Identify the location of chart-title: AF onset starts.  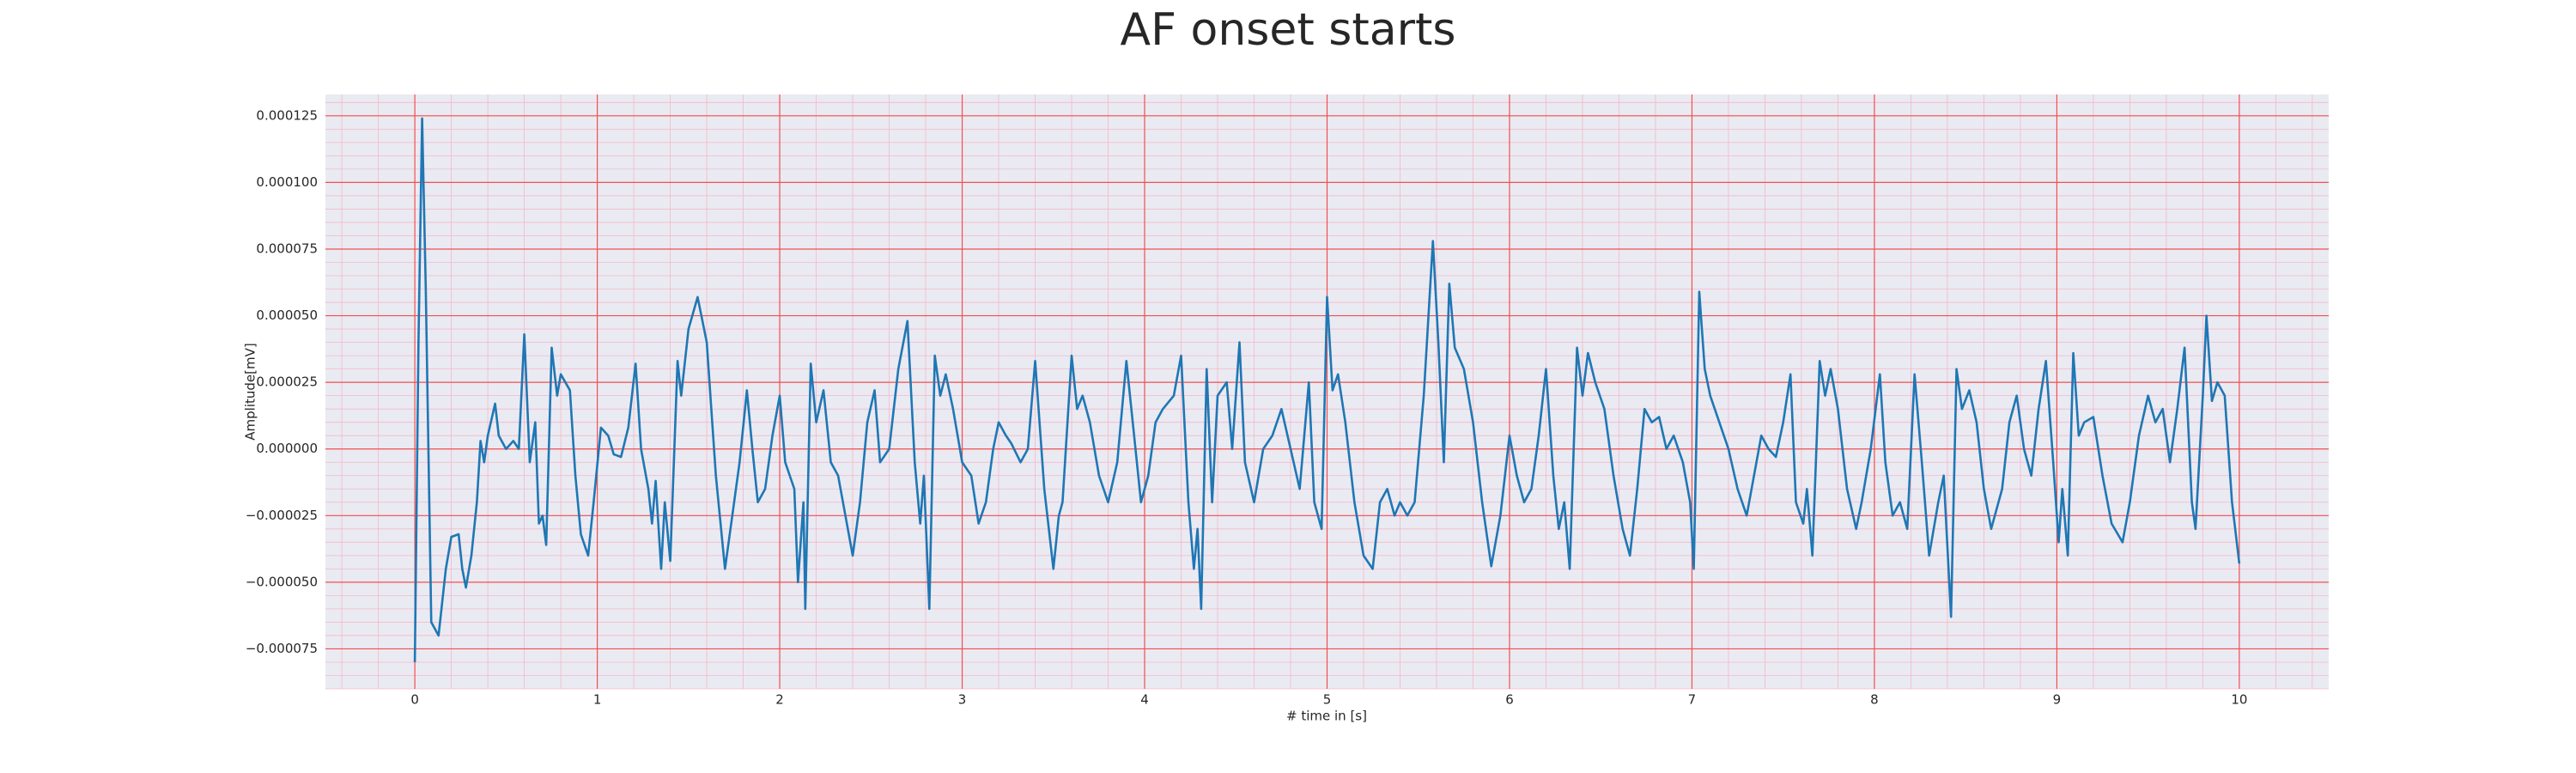
(1288, 30).